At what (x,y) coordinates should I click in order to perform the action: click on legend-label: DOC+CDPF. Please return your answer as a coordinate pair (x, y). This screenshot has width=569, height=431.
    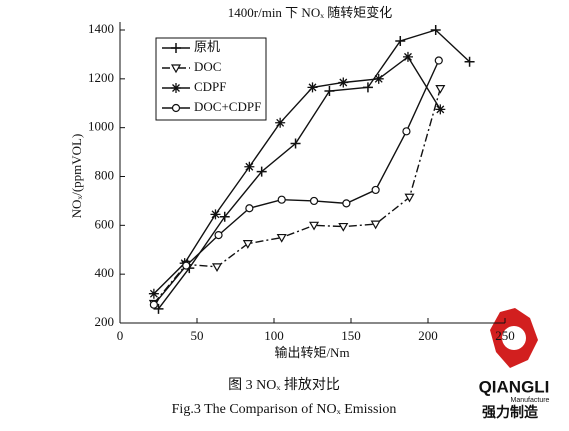
    Looking at the image, I should click on (227, 106).